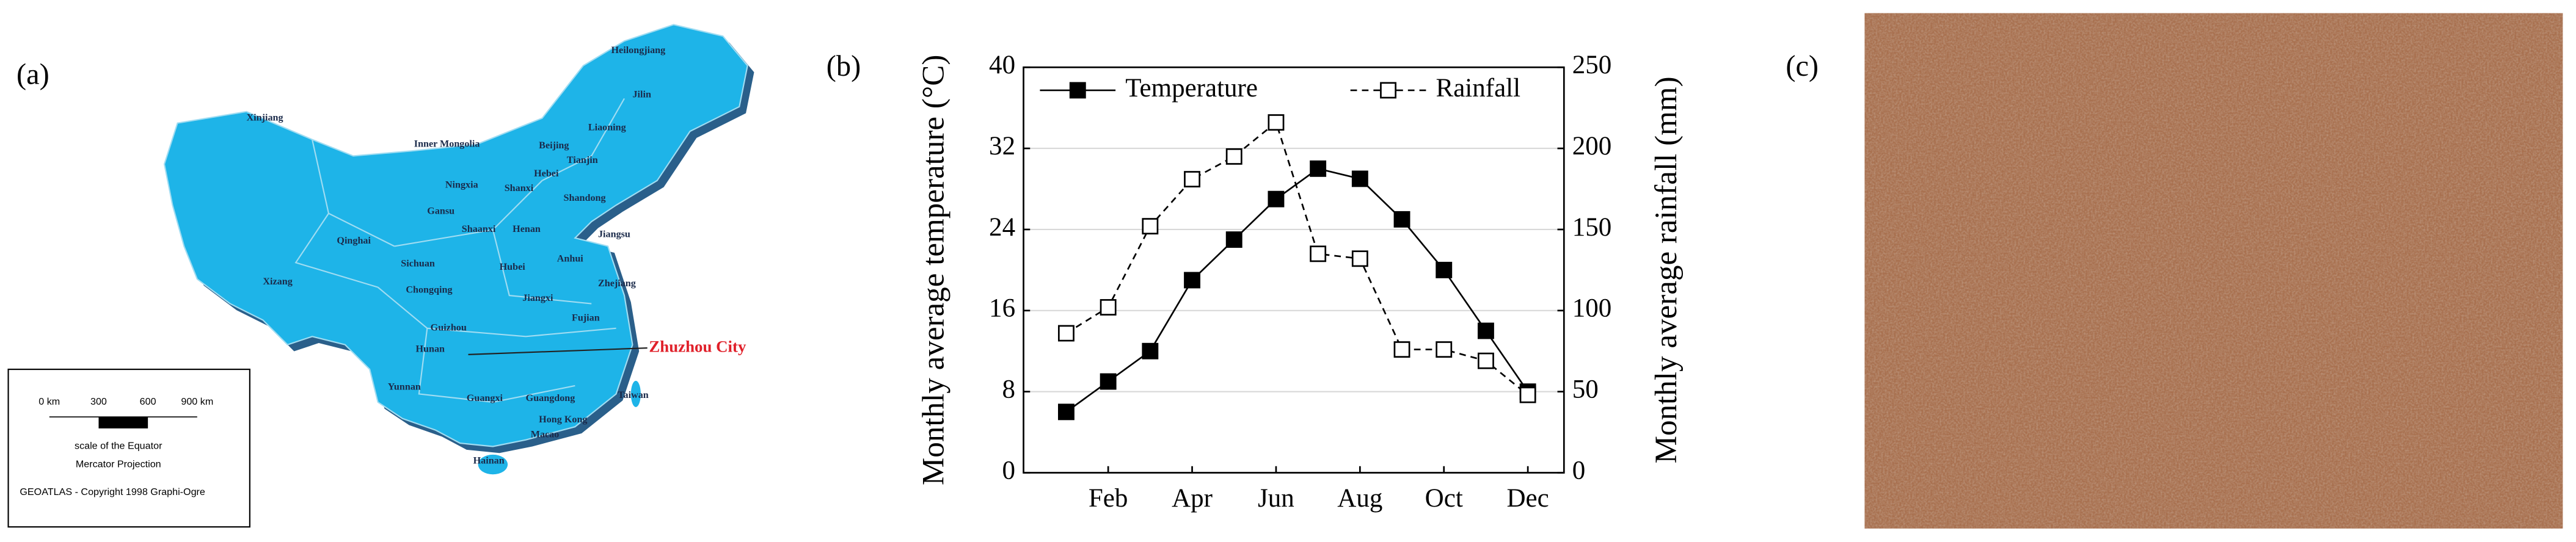  What do you see at coordinates (1592, 308) in the screenshot?
I see `y2-tick-label: 100` at bounding box center [1592, 308].